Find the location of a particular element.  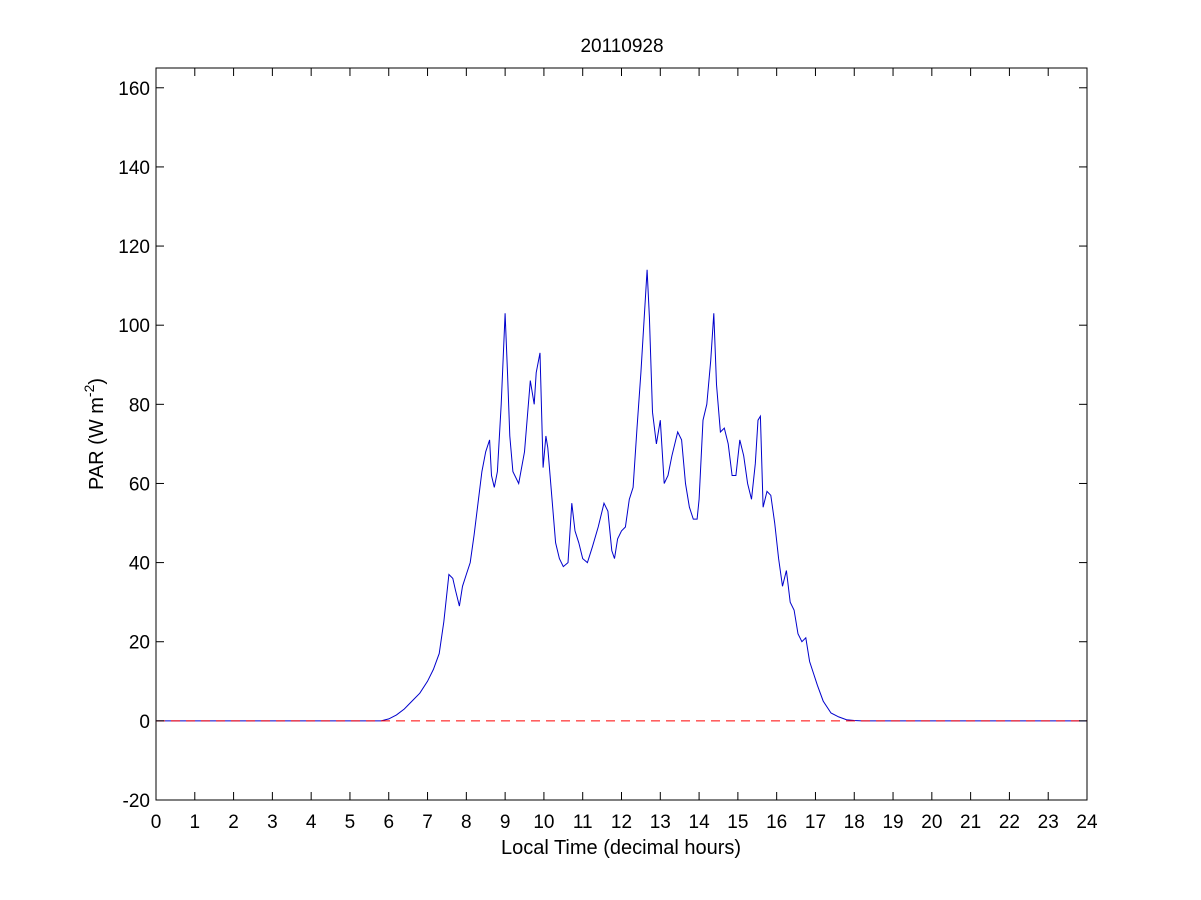

x-tick-label: 10 is located at coordinates (543, 822).